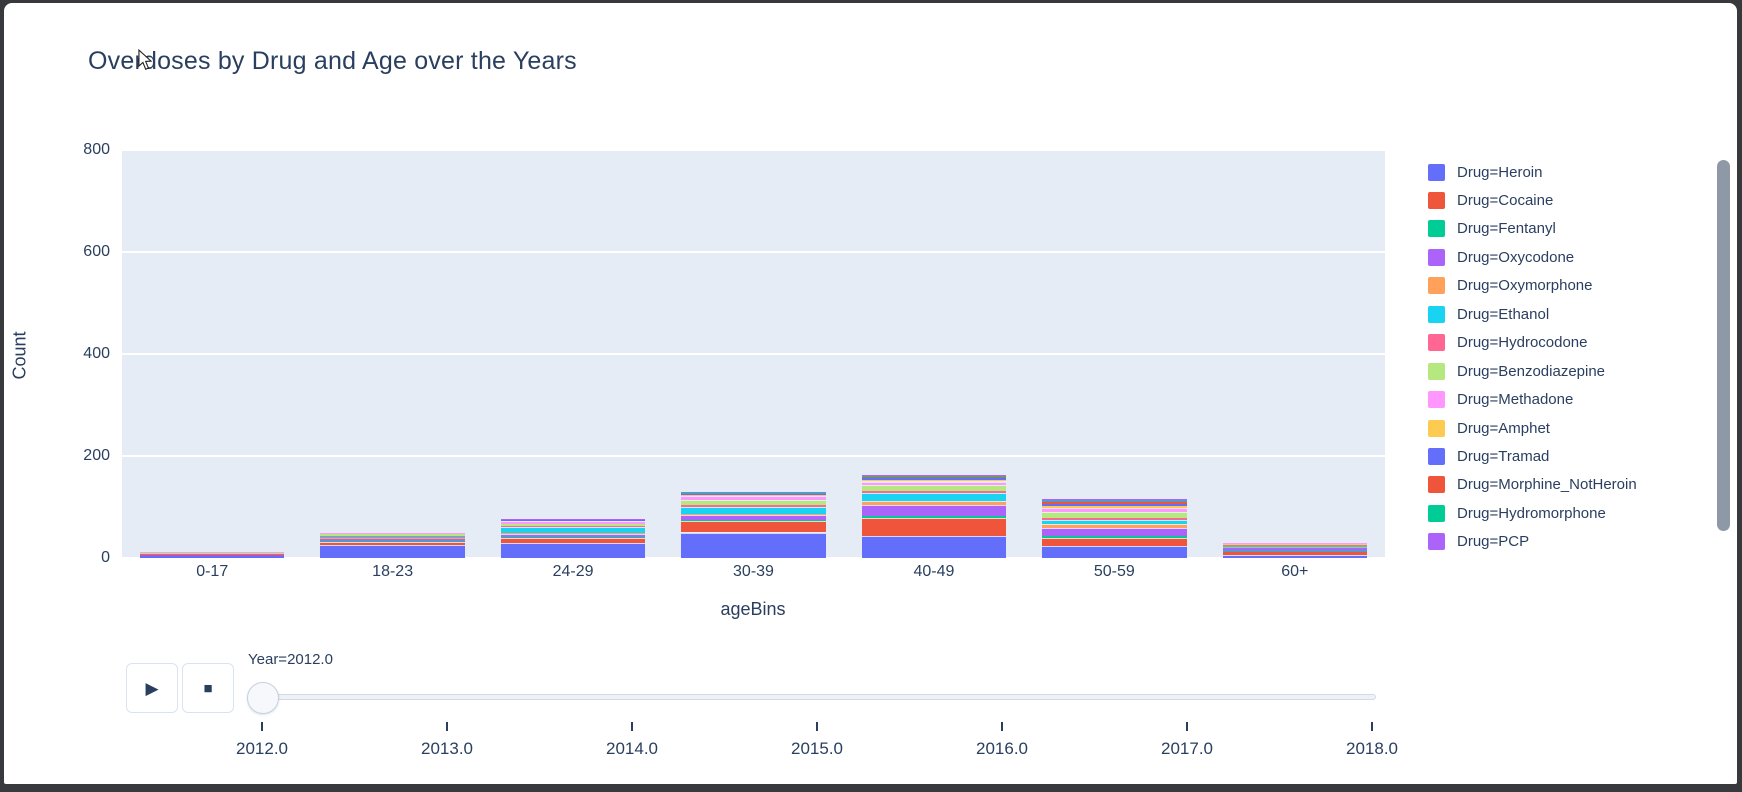  What do you see at coordinates (1501, 257) in the screenshot?
I see `legend-item-oxycodone: Drug=Oxycodone` at bounding box center [1501, 257].